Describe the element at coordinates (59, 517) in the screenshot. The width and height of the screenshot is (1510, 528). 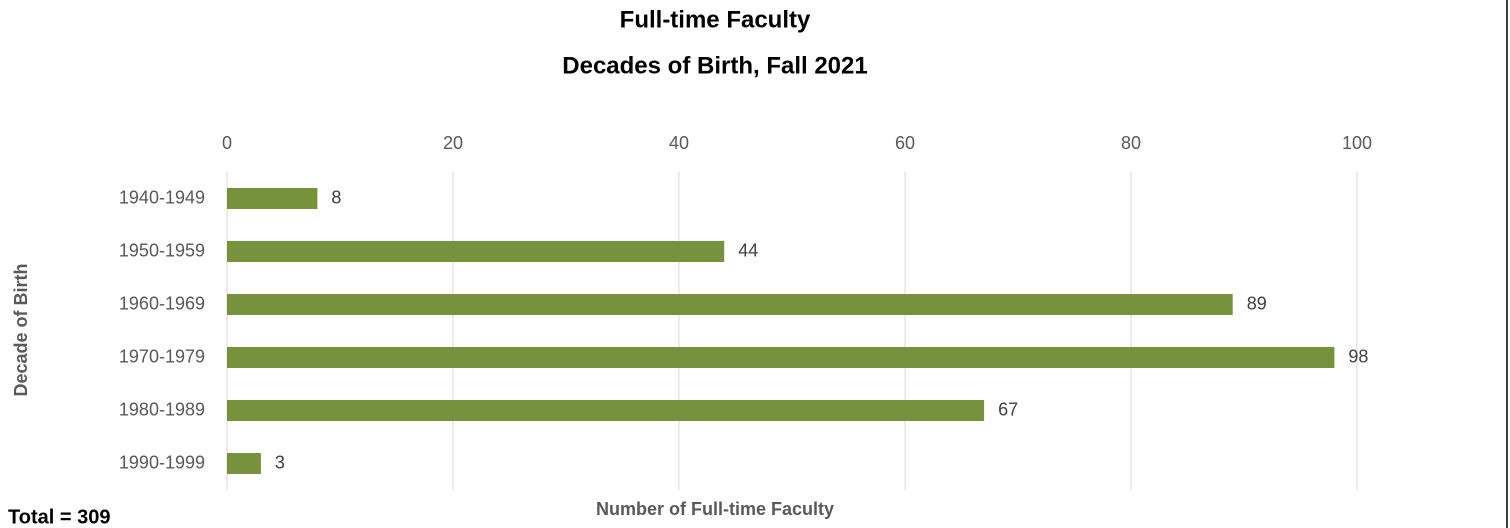
I see `total-annotation: Total = 309` at that location.